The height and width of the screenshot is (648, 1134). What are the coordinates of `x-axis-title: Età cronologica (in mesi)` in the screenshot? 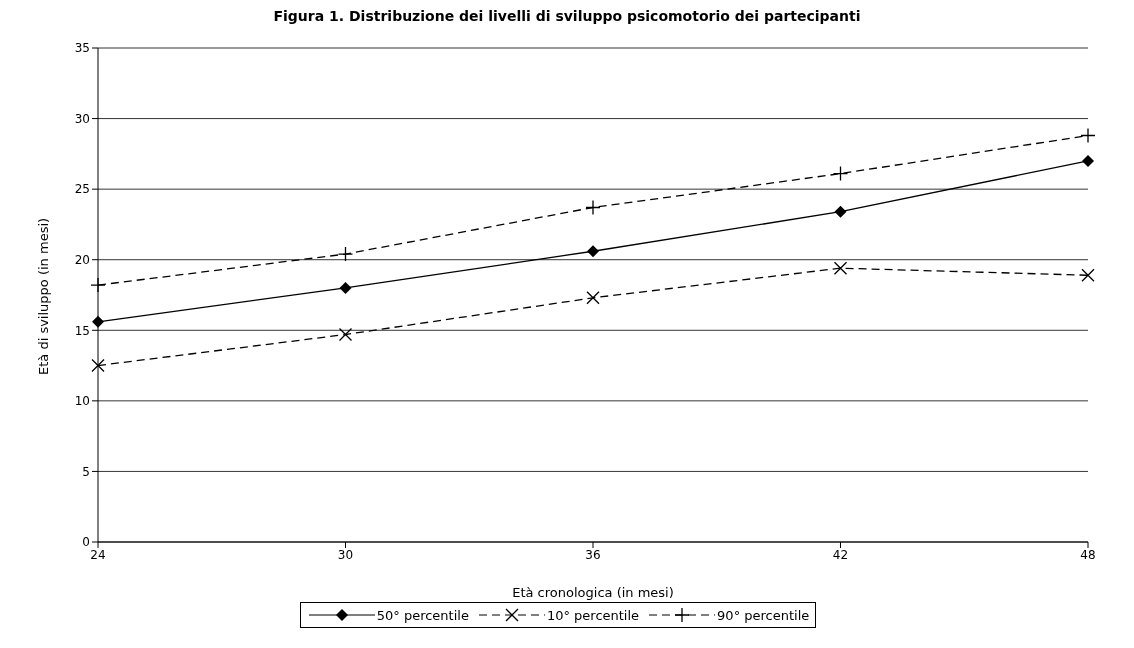 It's located at (593, 592).